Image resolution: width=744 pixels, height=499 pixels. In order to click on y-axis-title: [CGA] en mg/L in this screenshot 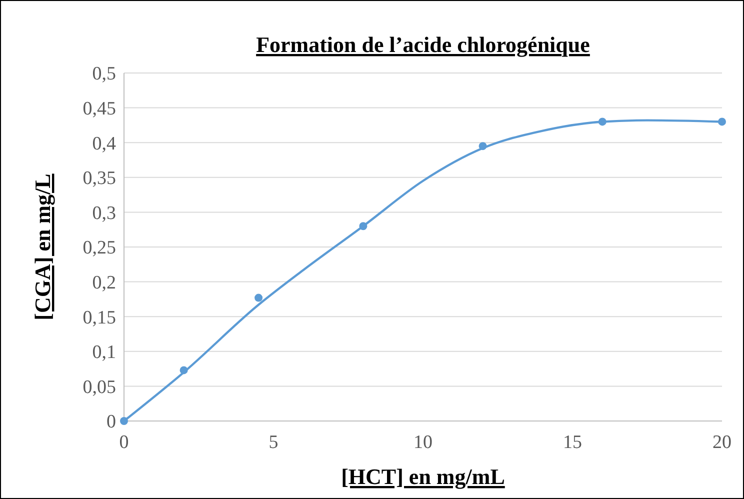, I will do `click(42, 247)`.